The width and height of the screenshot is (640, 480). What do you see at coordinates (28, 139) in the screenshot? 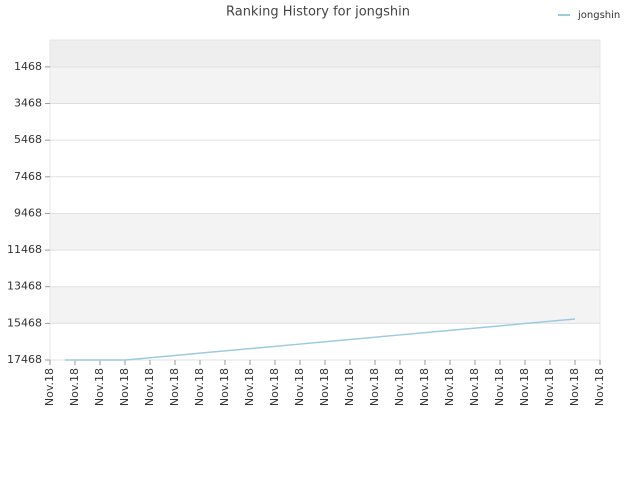
I see `y-tick-label: 5468` at bounding box center [28, 139].